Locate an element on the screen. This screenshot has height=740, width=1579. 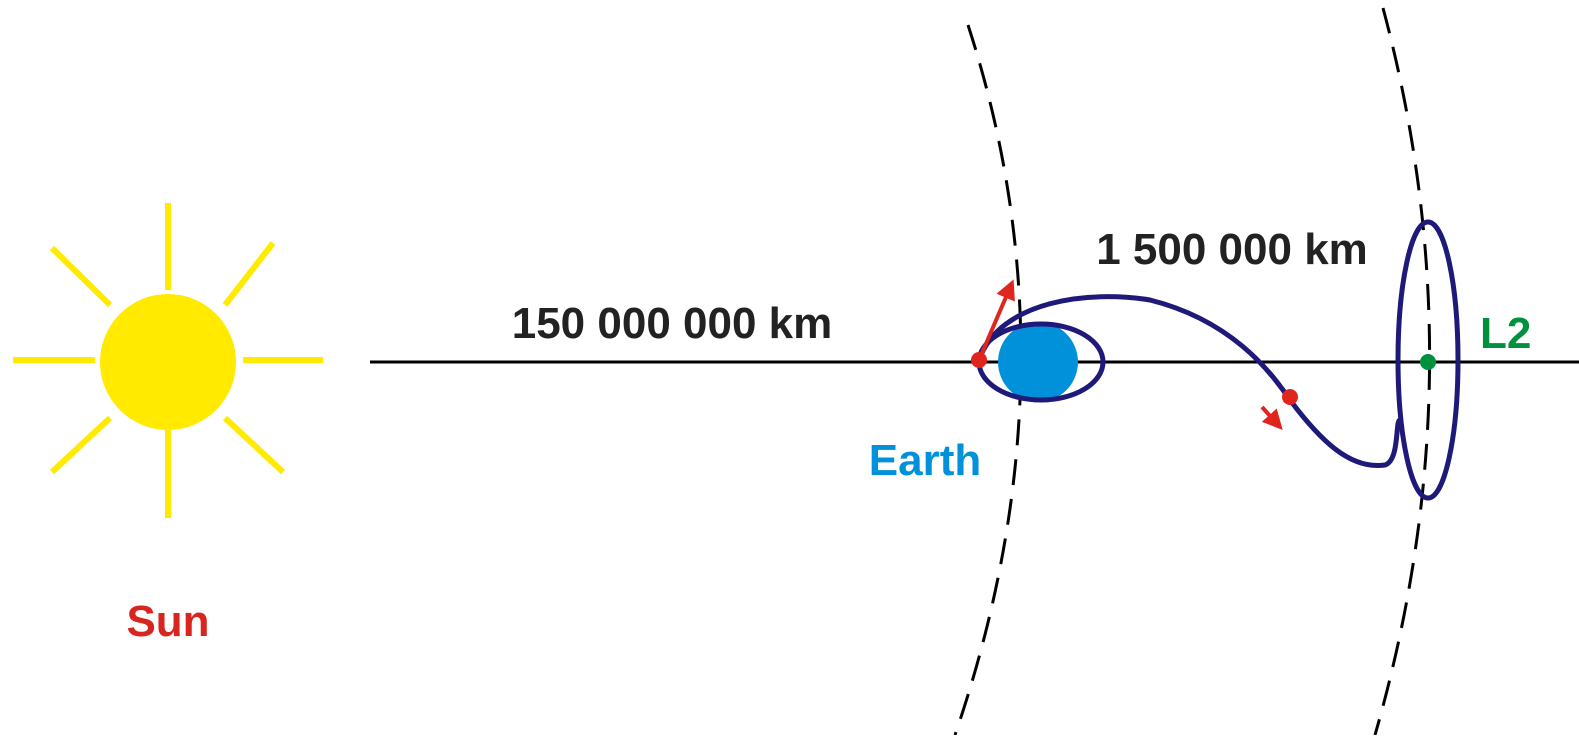
l2-point is located at coordinates (1428, 362).